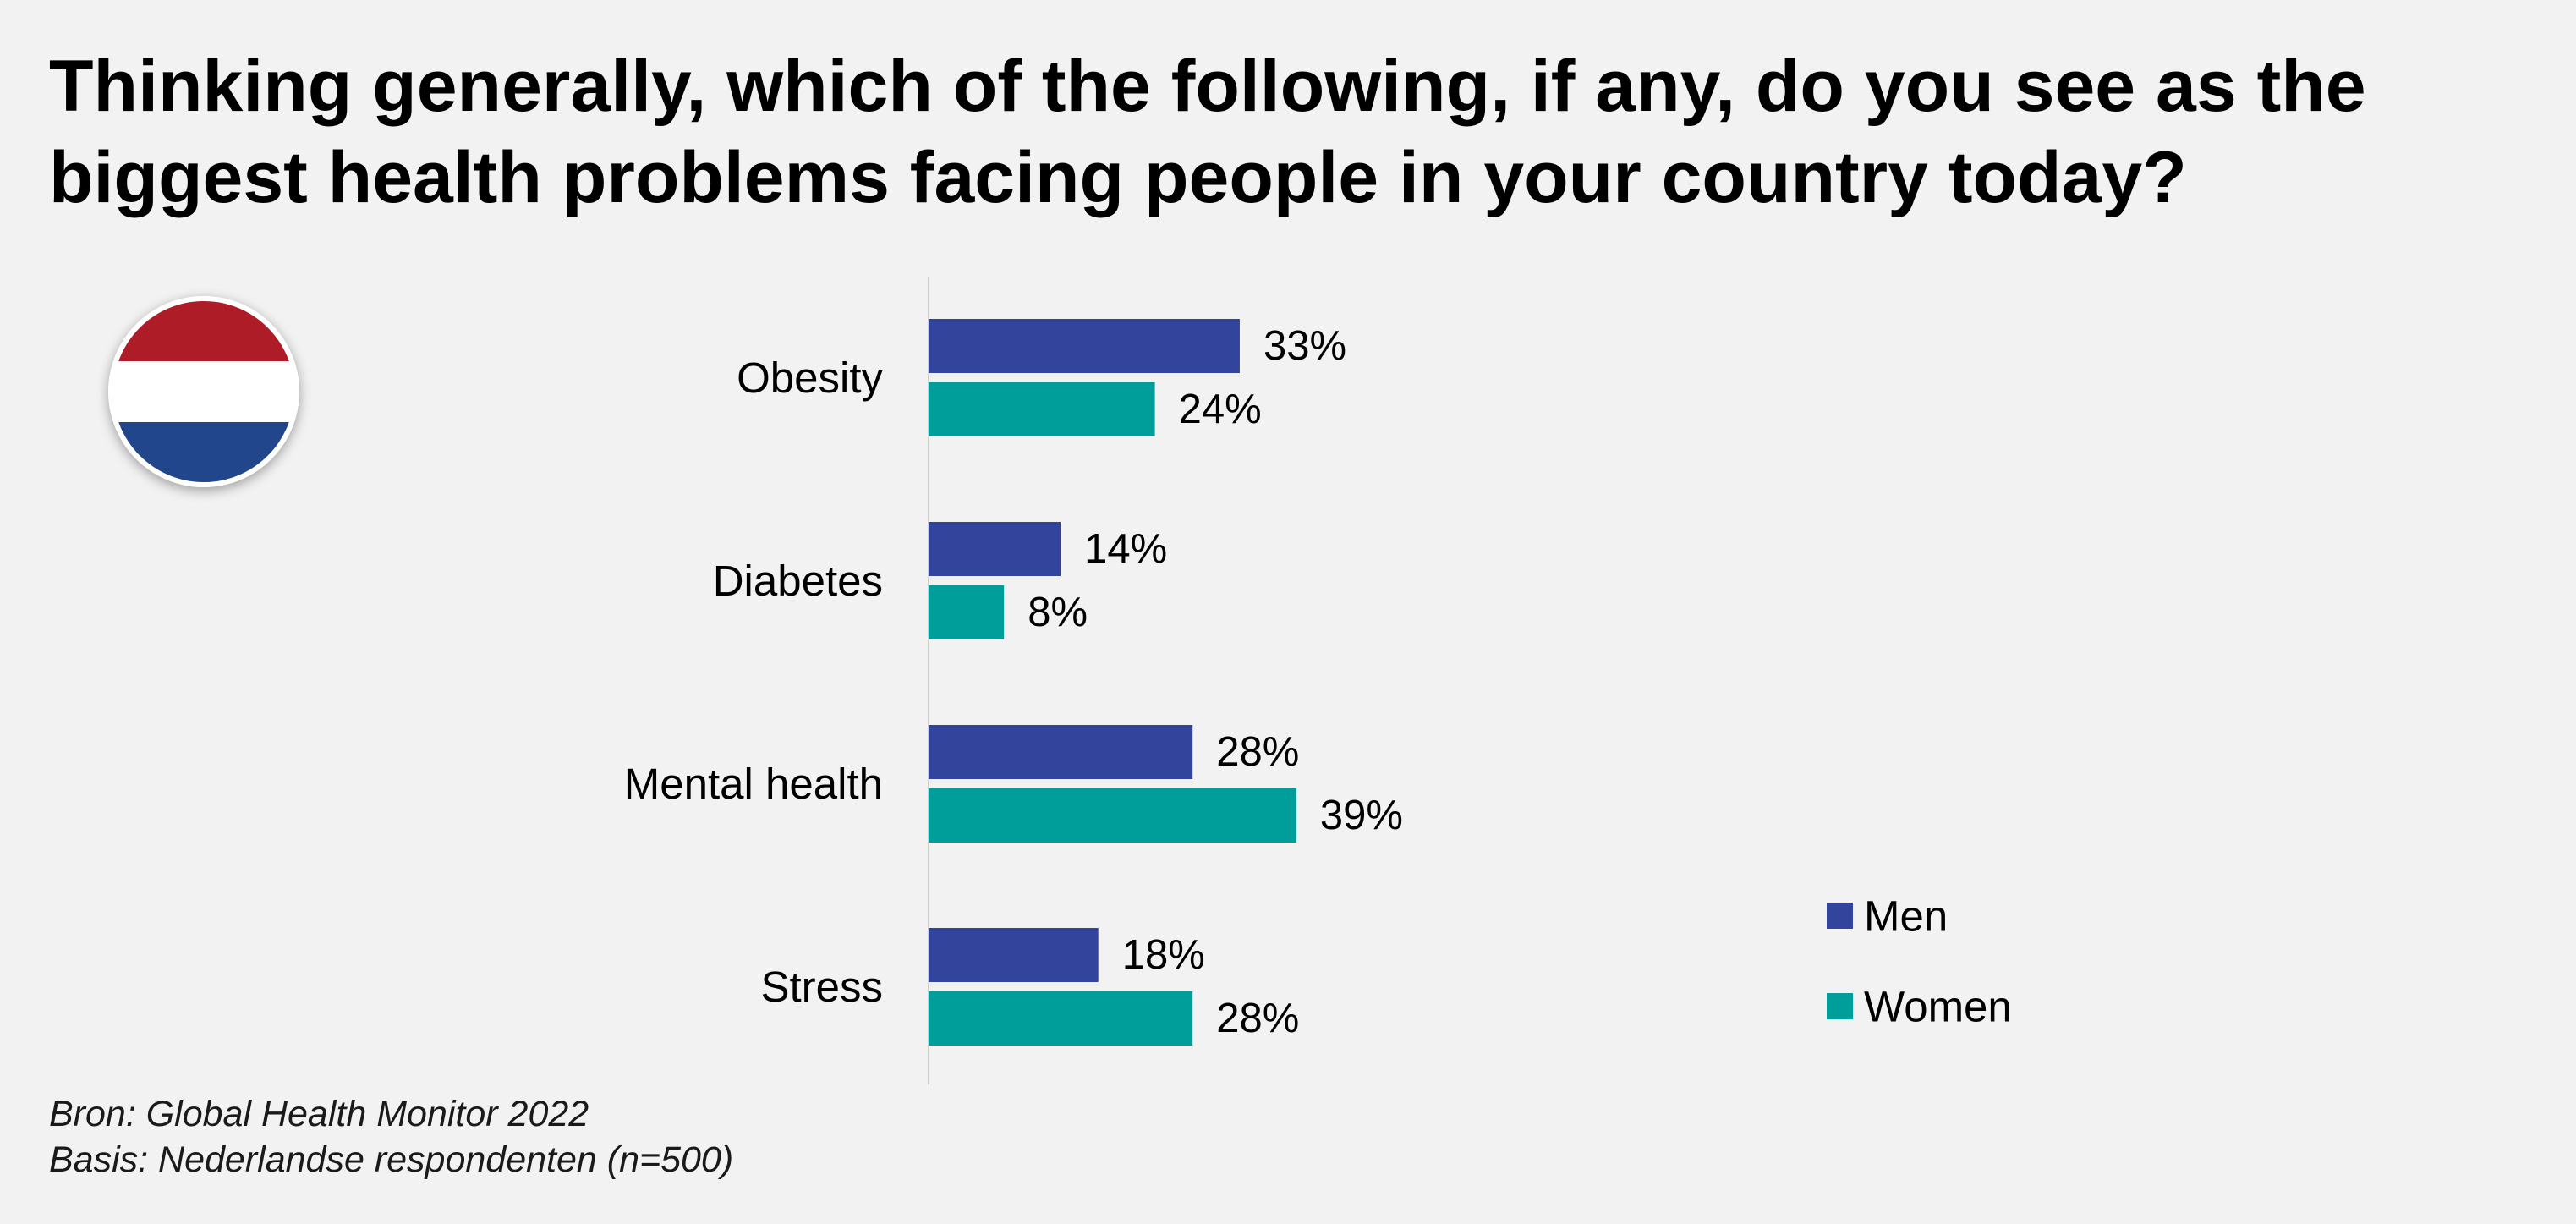  What do you see at coordinates (391, 1159) in the screenshot?
I see `footnote-base: Basis: Nederlandse respondenten (n=500)` at bounding box center [391, 1159].